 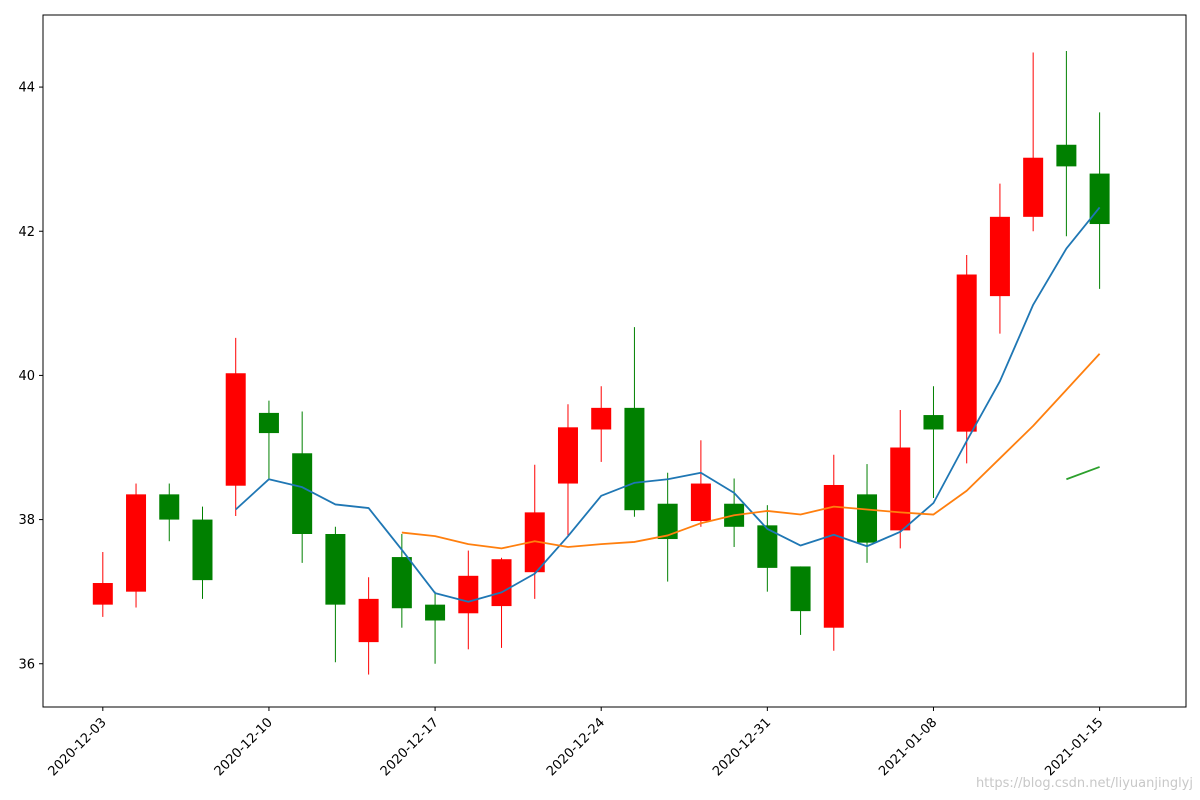 I want to click on y-tick-label: 38, so click(x=26, y=520).